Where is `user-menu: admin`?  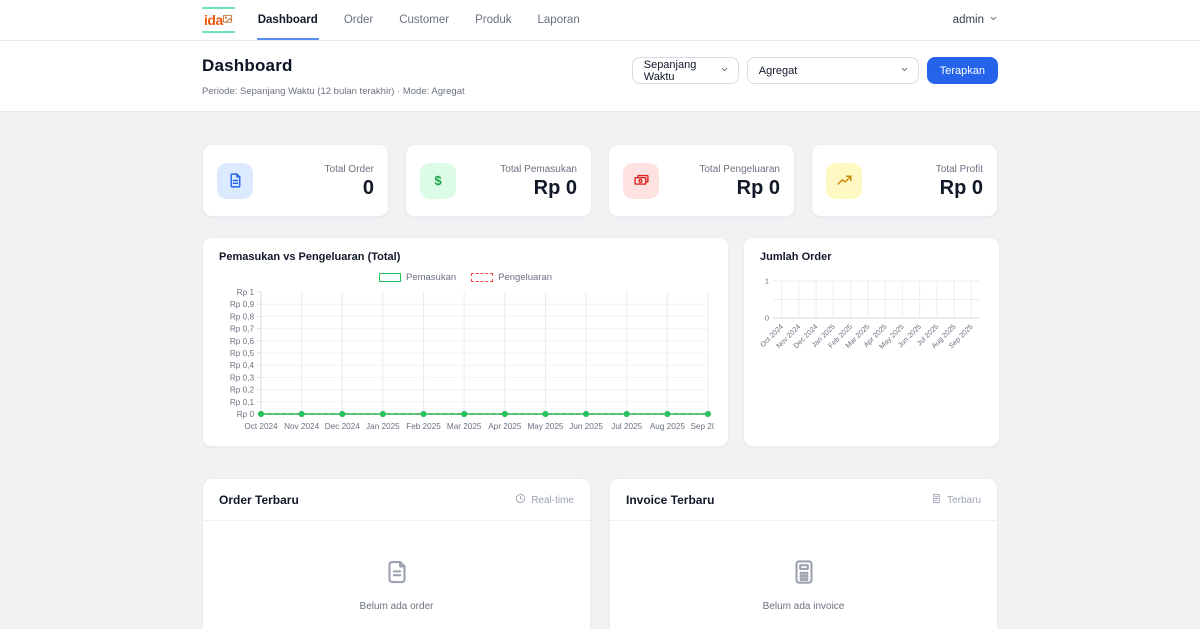
user-menu: admin is located at coordinates (975, 20).